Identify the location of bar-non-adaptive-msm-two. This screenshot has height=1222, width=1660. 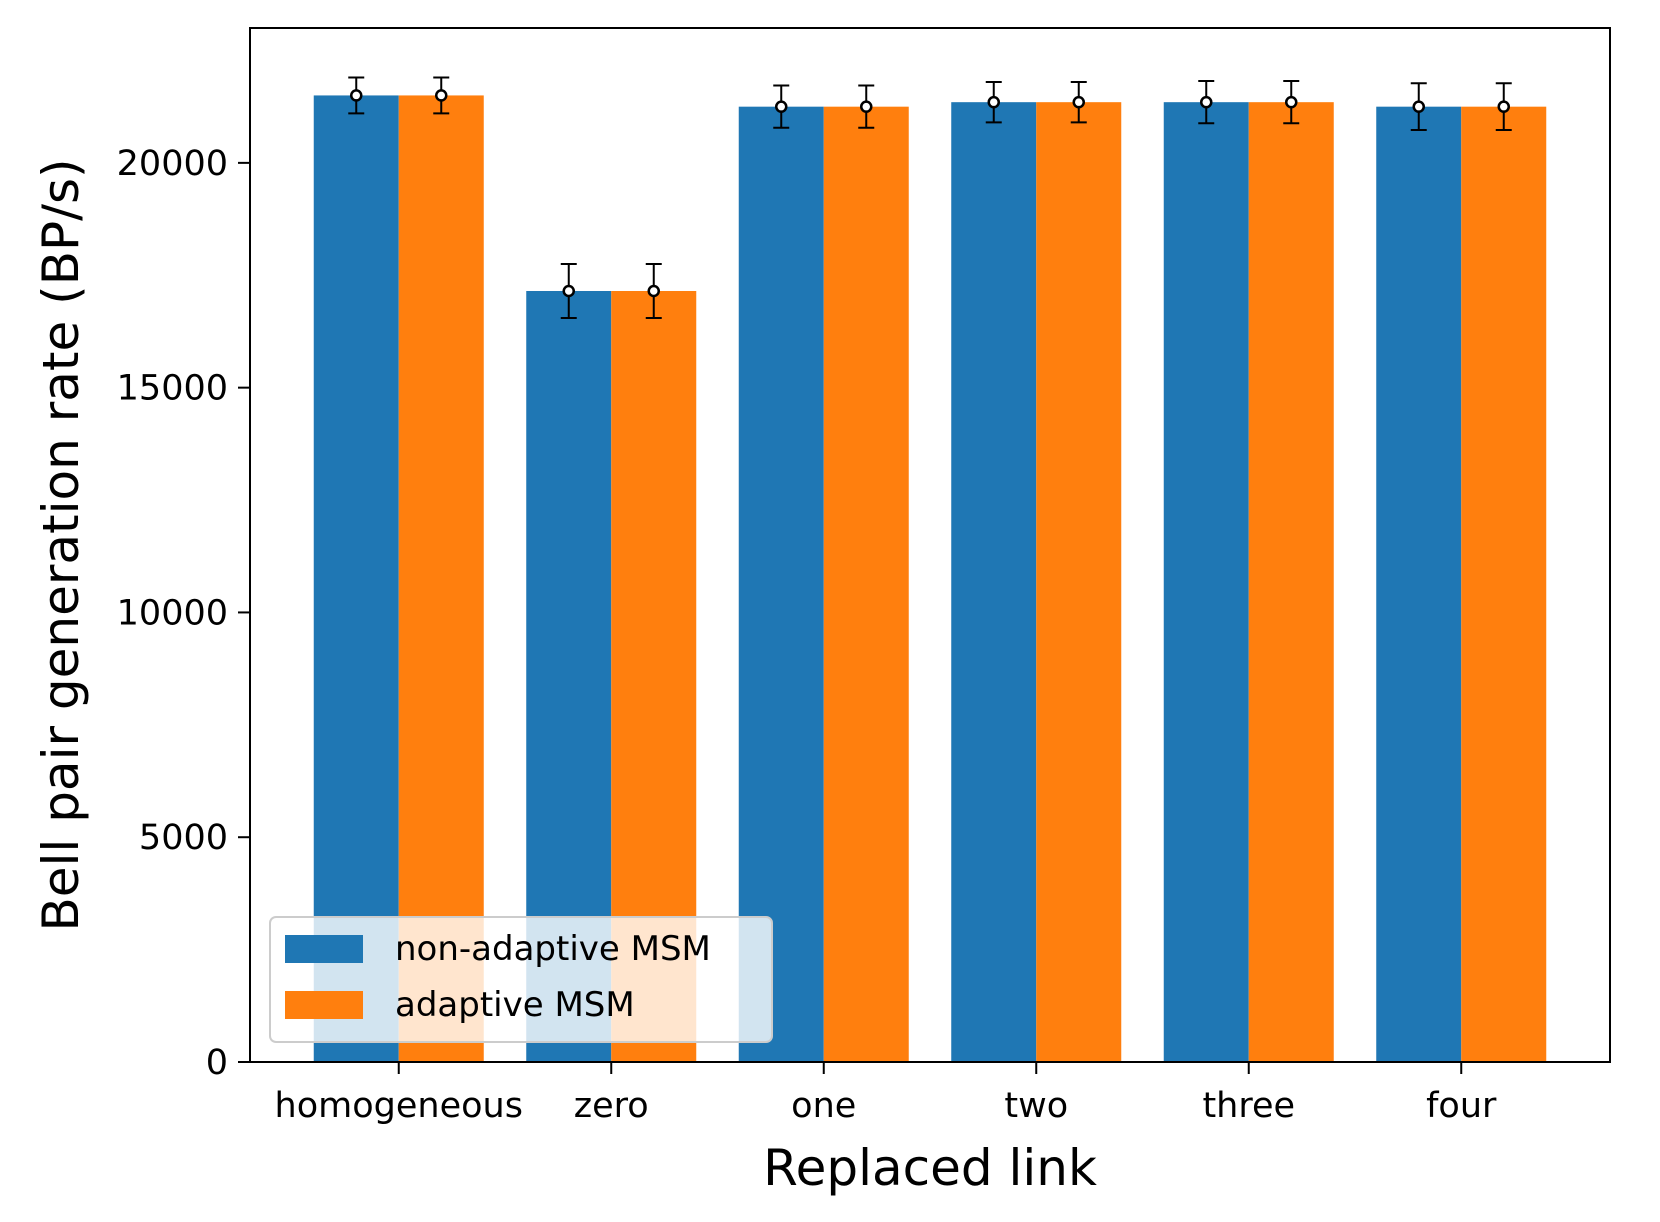
(994, 582).